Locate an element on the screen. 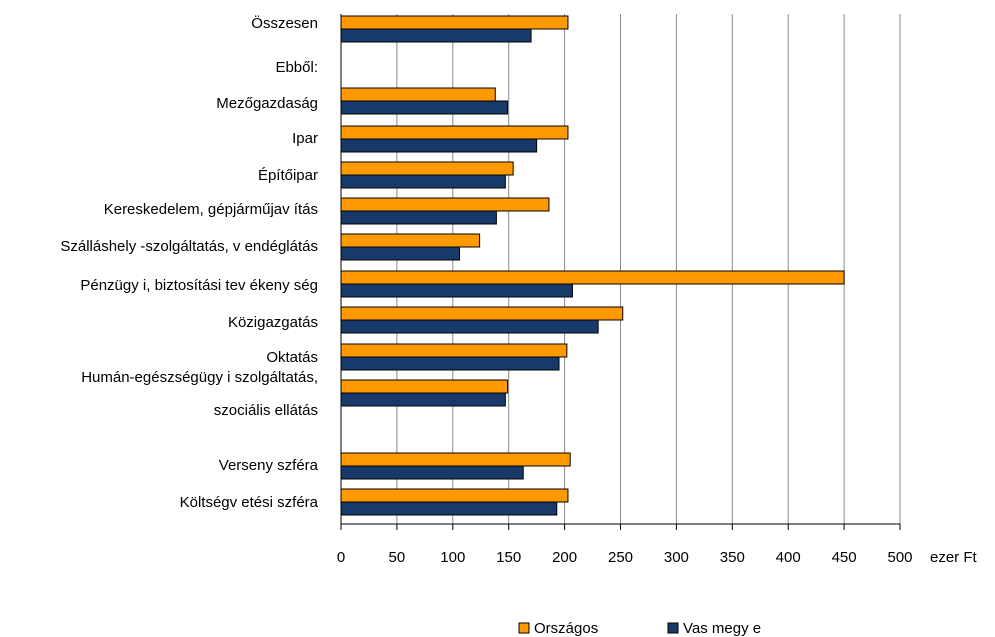 The image size is (995, 637). category-label: Kereskedelem, gépjárműjav ítás is located at coordinates (211, 209).